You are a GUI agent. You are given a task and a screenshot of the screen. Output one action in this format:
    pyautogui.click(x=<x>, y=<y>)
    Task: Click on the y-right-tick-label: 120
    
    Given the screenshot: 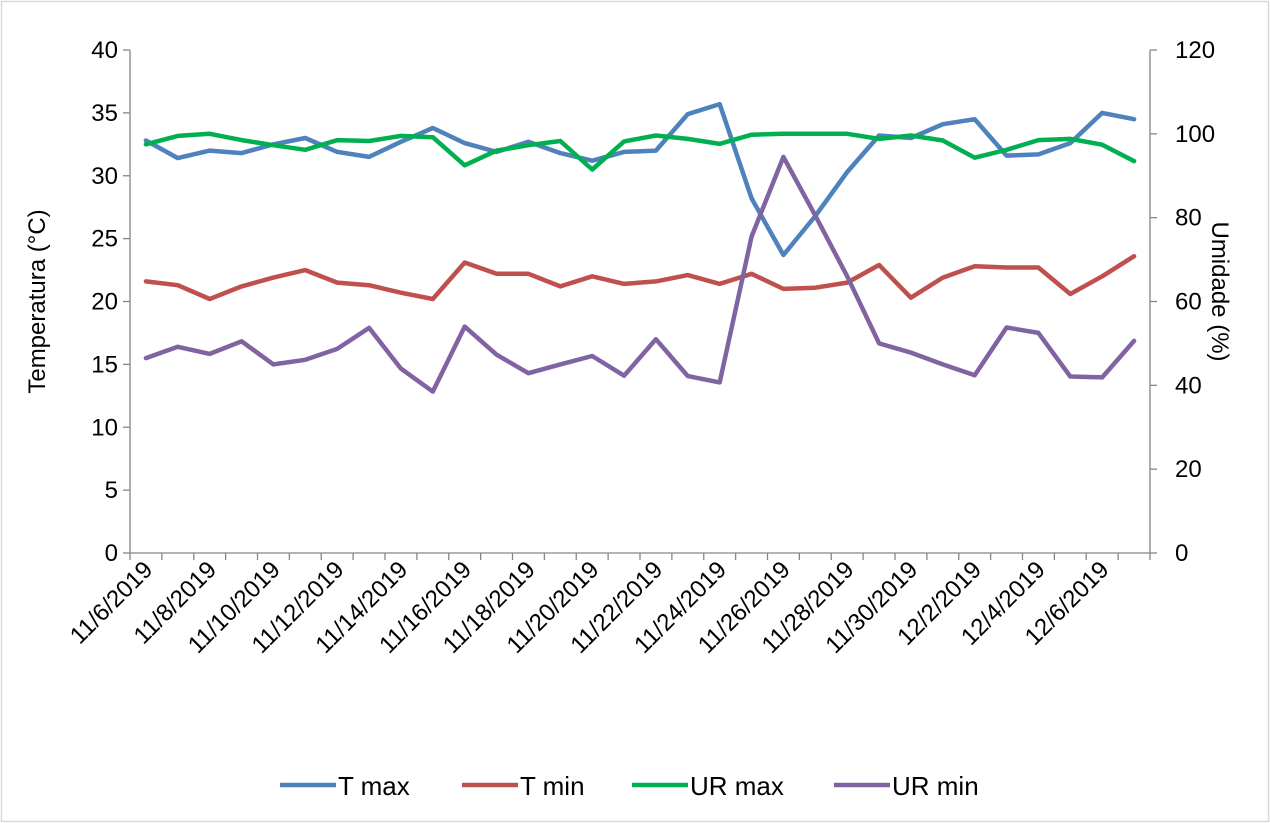 What is the action you would take?
    pyautogui.click(x=1195, y=50)
    